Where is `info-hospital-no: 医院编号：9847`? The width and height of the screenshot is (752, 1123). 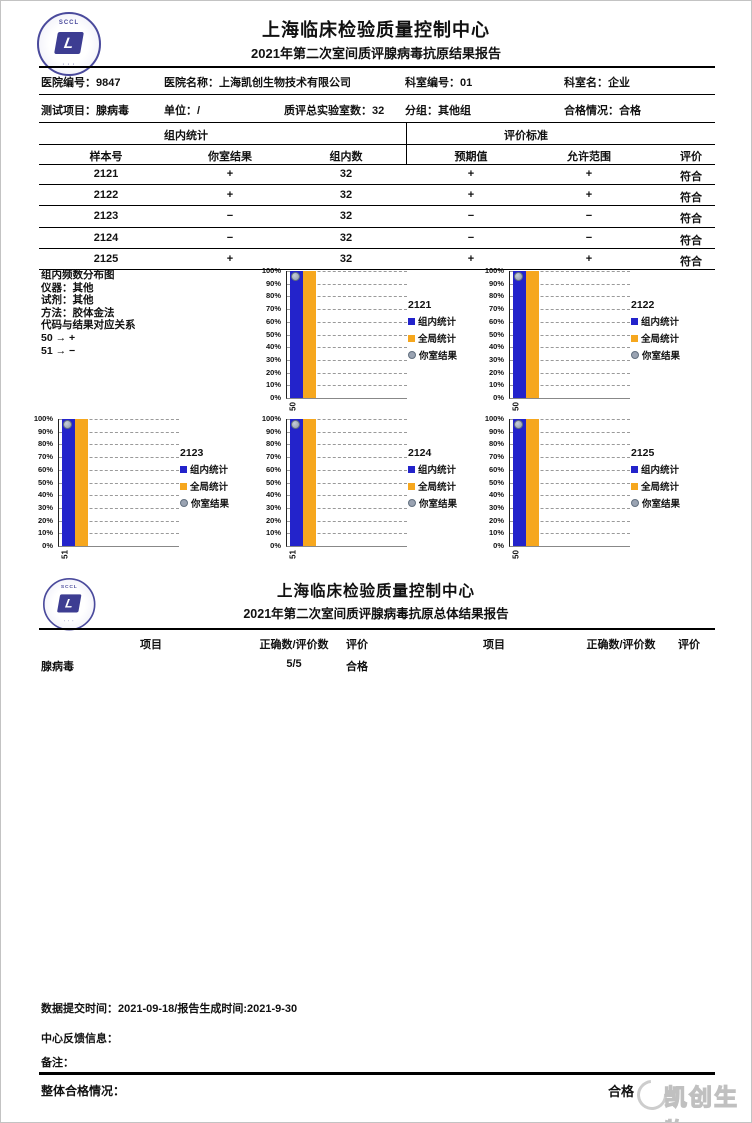 info-hospital-no: 医院编号：9847 is located at coordinates (81, 83).